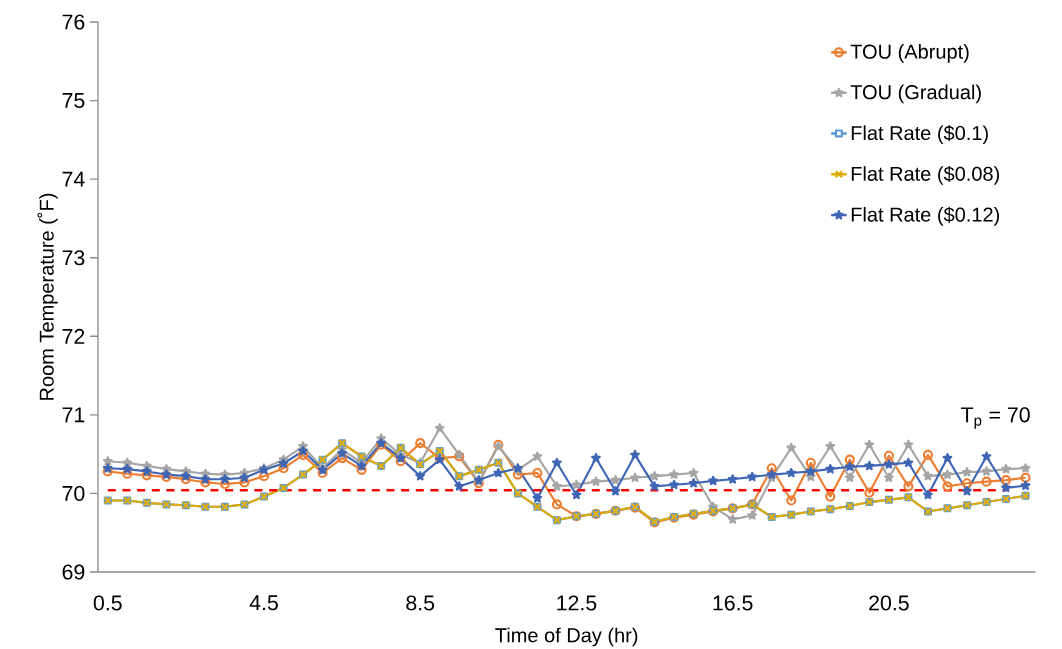  Describe the element at coordinates (73, 101) in the screenshot. I see `y-tick-label: 75` at that location.